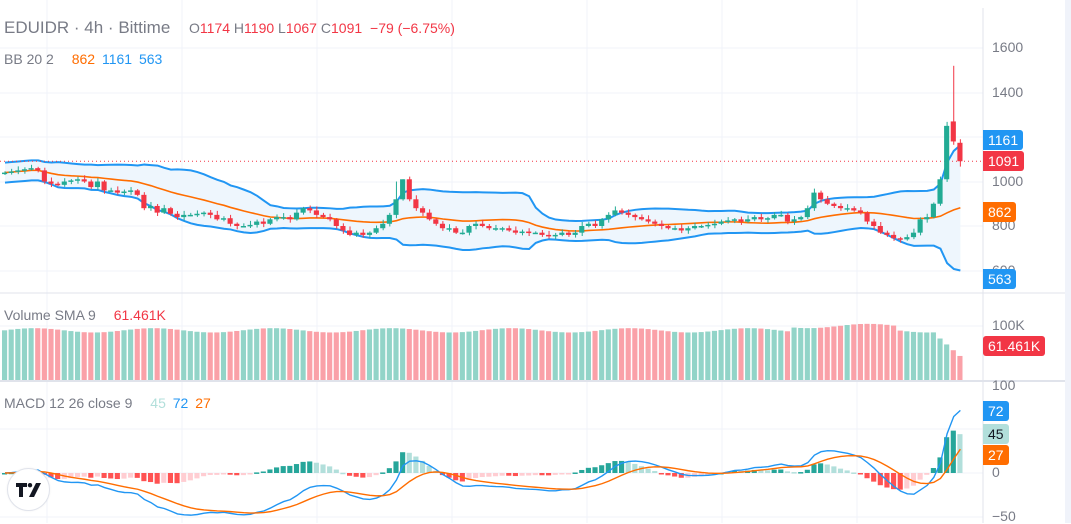  Describe the element at coordinates (83, 59) in the screenshot. I see `bb-legend: BB 20 2 862 1161 563` at that location.